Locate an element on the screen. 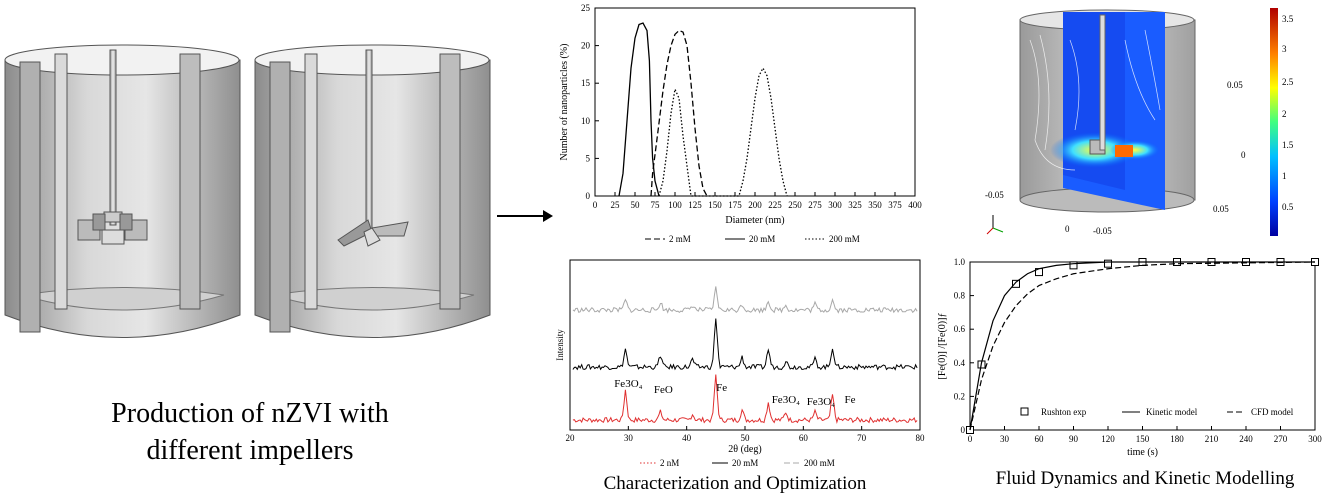 Image resolution: width=1333 pixels, height=502 pixels. cfd-axis-labels: 0.05 0 -0.05 0.05 0 -0.05 is located at coordinates (1115, 158).